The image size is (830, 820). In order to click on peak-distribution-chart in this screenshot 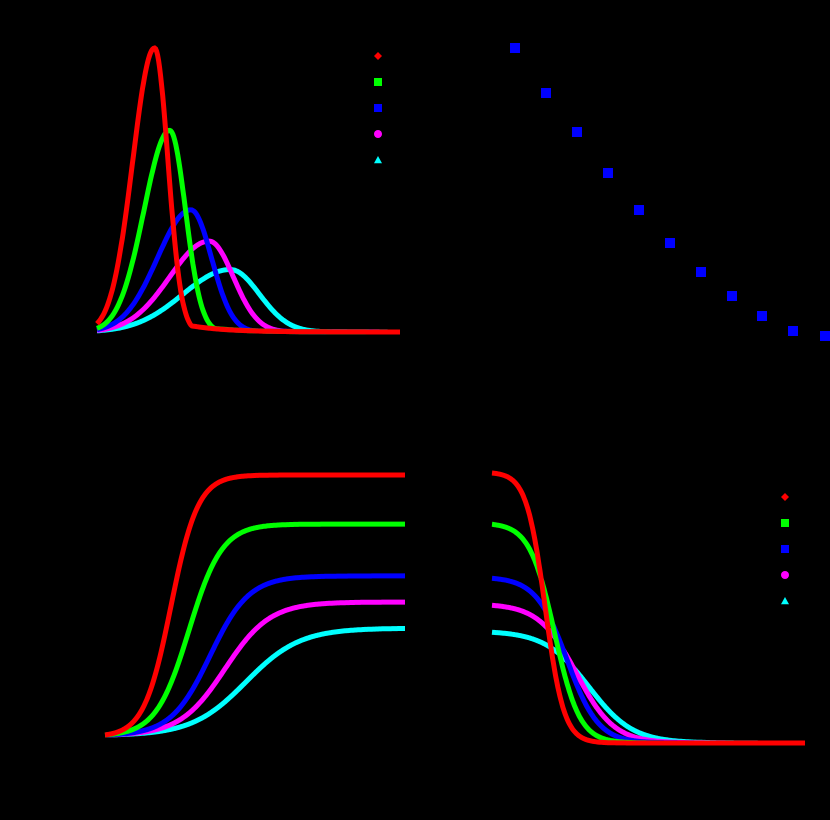, I will do `click(247, 190)`.